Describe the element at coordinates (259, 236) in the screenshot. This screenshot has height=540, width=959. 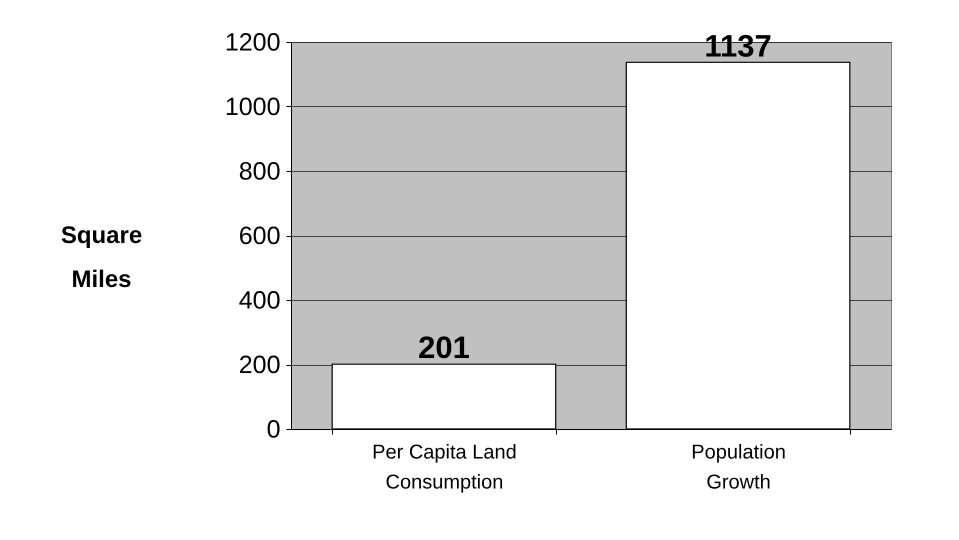
I see `y-tick-label: 600` at that location.